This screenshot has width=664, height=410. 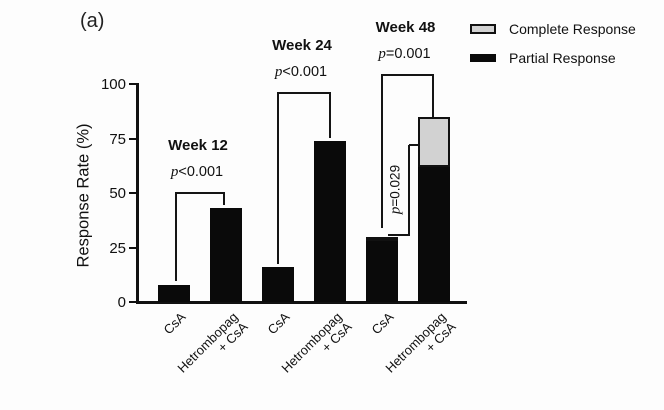 What do you see at coordinates (433, 96) in the screenshot?
I see `significance-bracket-week-48-right-leg` at bounding box center [433, 96].